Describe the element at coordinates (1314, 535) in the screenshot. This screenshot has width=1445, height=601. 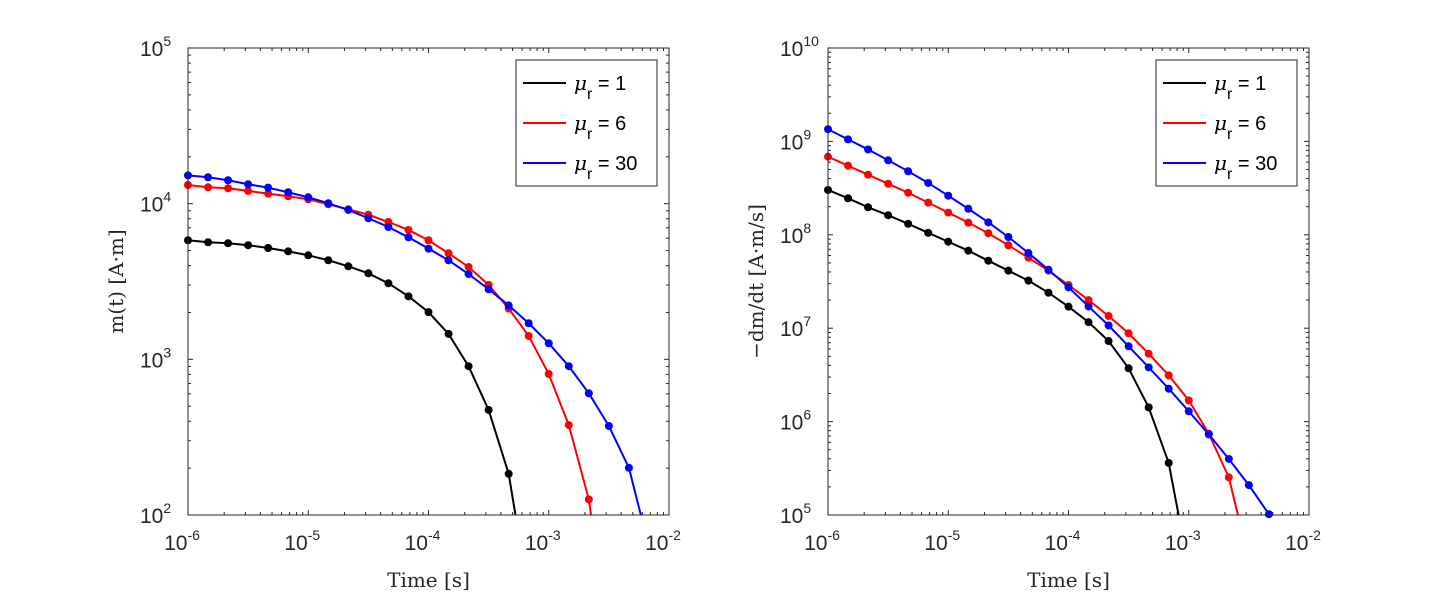
I see `tick-exponent: -2` at that location.